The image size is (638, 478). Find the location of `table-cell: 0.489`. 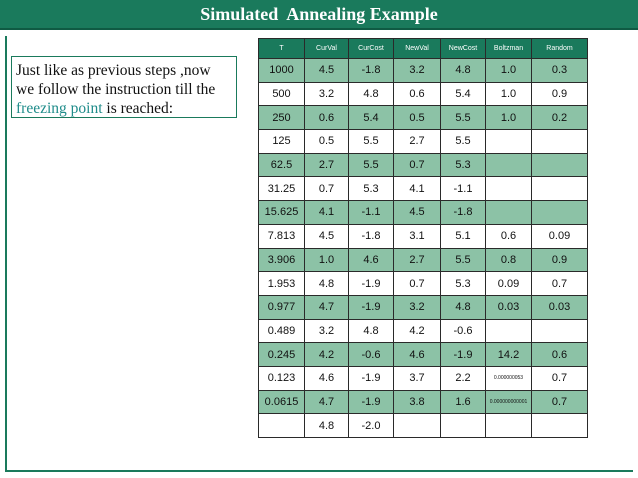

table-cell: 0.489 is located at coordinates (281, 331).